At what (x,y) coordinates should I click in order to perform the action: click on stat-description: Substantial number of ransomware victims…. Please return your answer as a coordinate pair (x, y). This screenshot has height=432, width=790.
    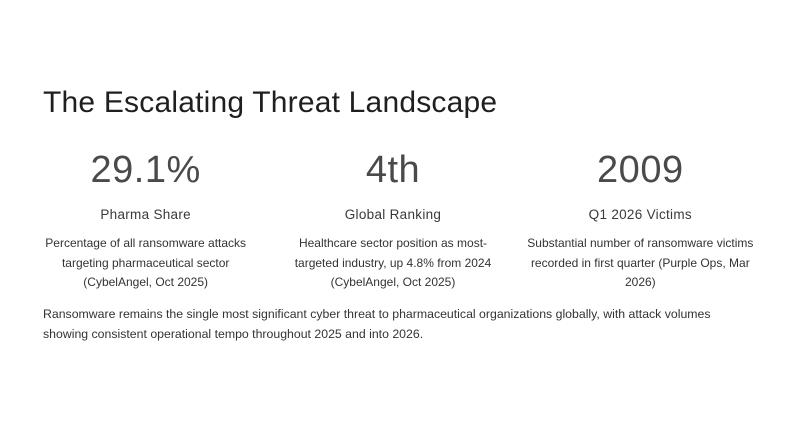
    Looking at the image, I should click on (640, 262).